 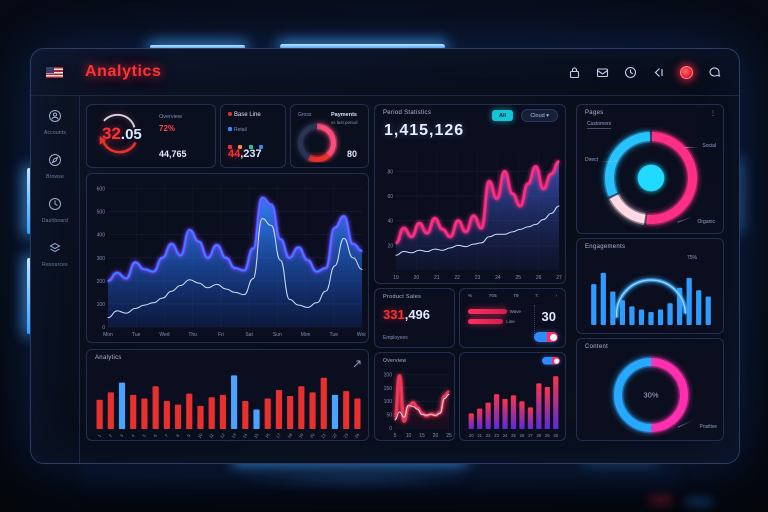 I want to click on svg-text: 23, so click(x=478, y=278).